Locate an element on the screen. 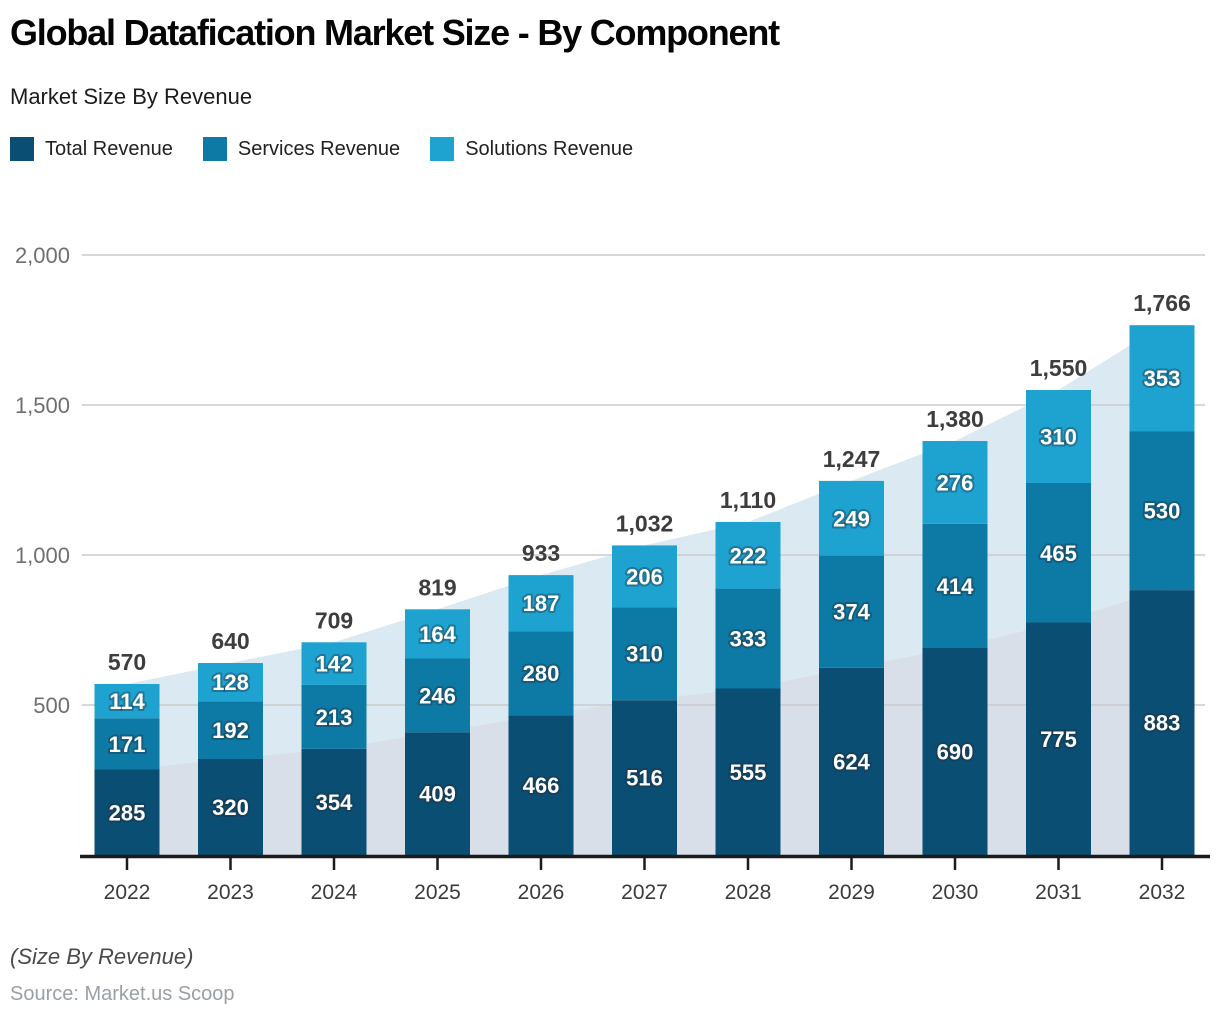 The height and width of the screenshot is (1020, 1220). segment-value-label: 276 is located at coordinates (955, 482).